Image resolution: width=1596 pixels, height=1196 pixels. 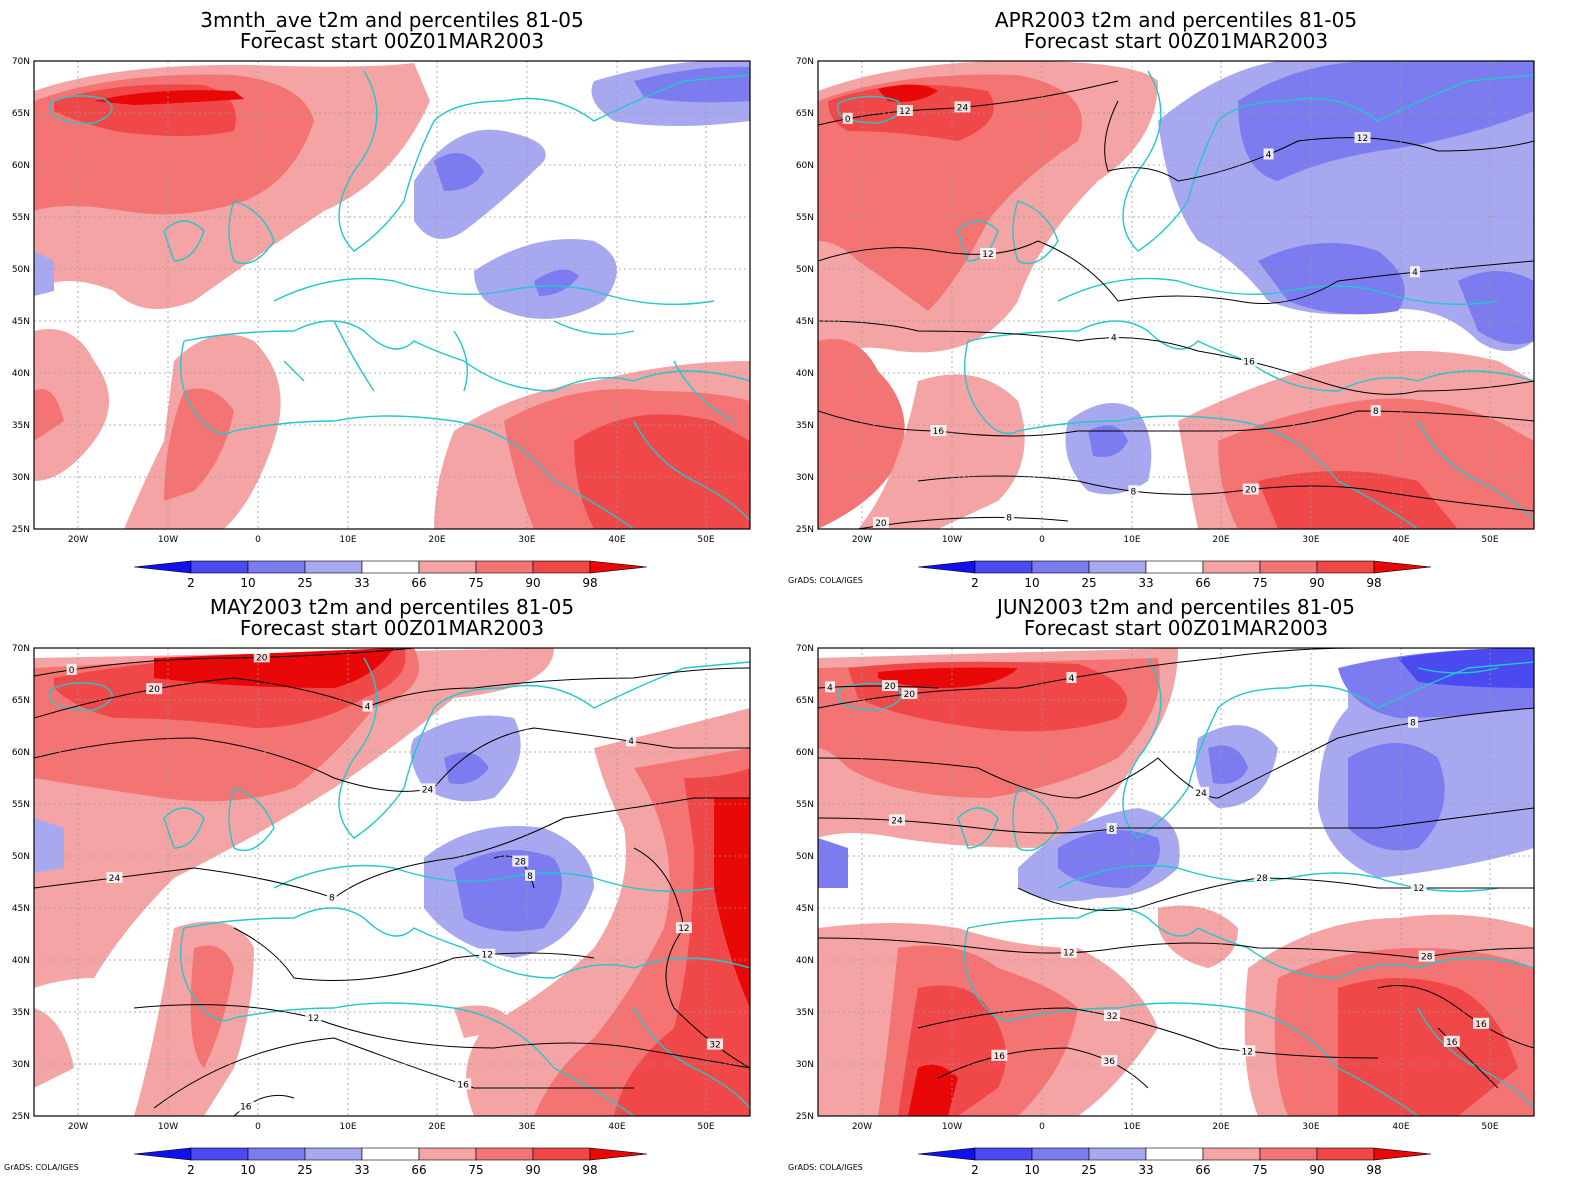 What do you see at coordinates (526, 540) in the screenshot?
I see `lon-tick-label: 30E` at bounding box center [526, 540].